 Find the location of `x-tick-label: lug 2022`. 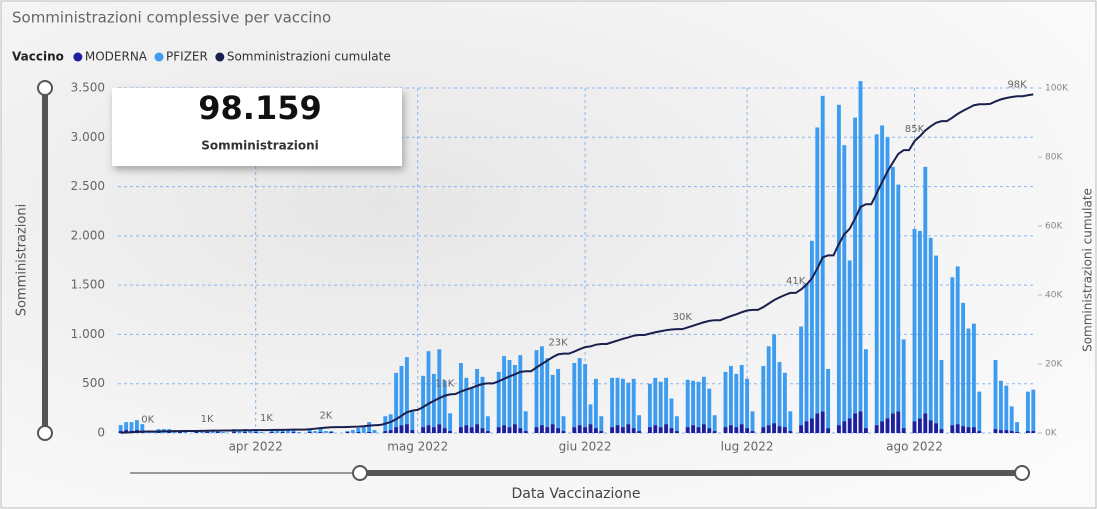

x-tick-label: lug 2022 is located at coordinates (747, 447).